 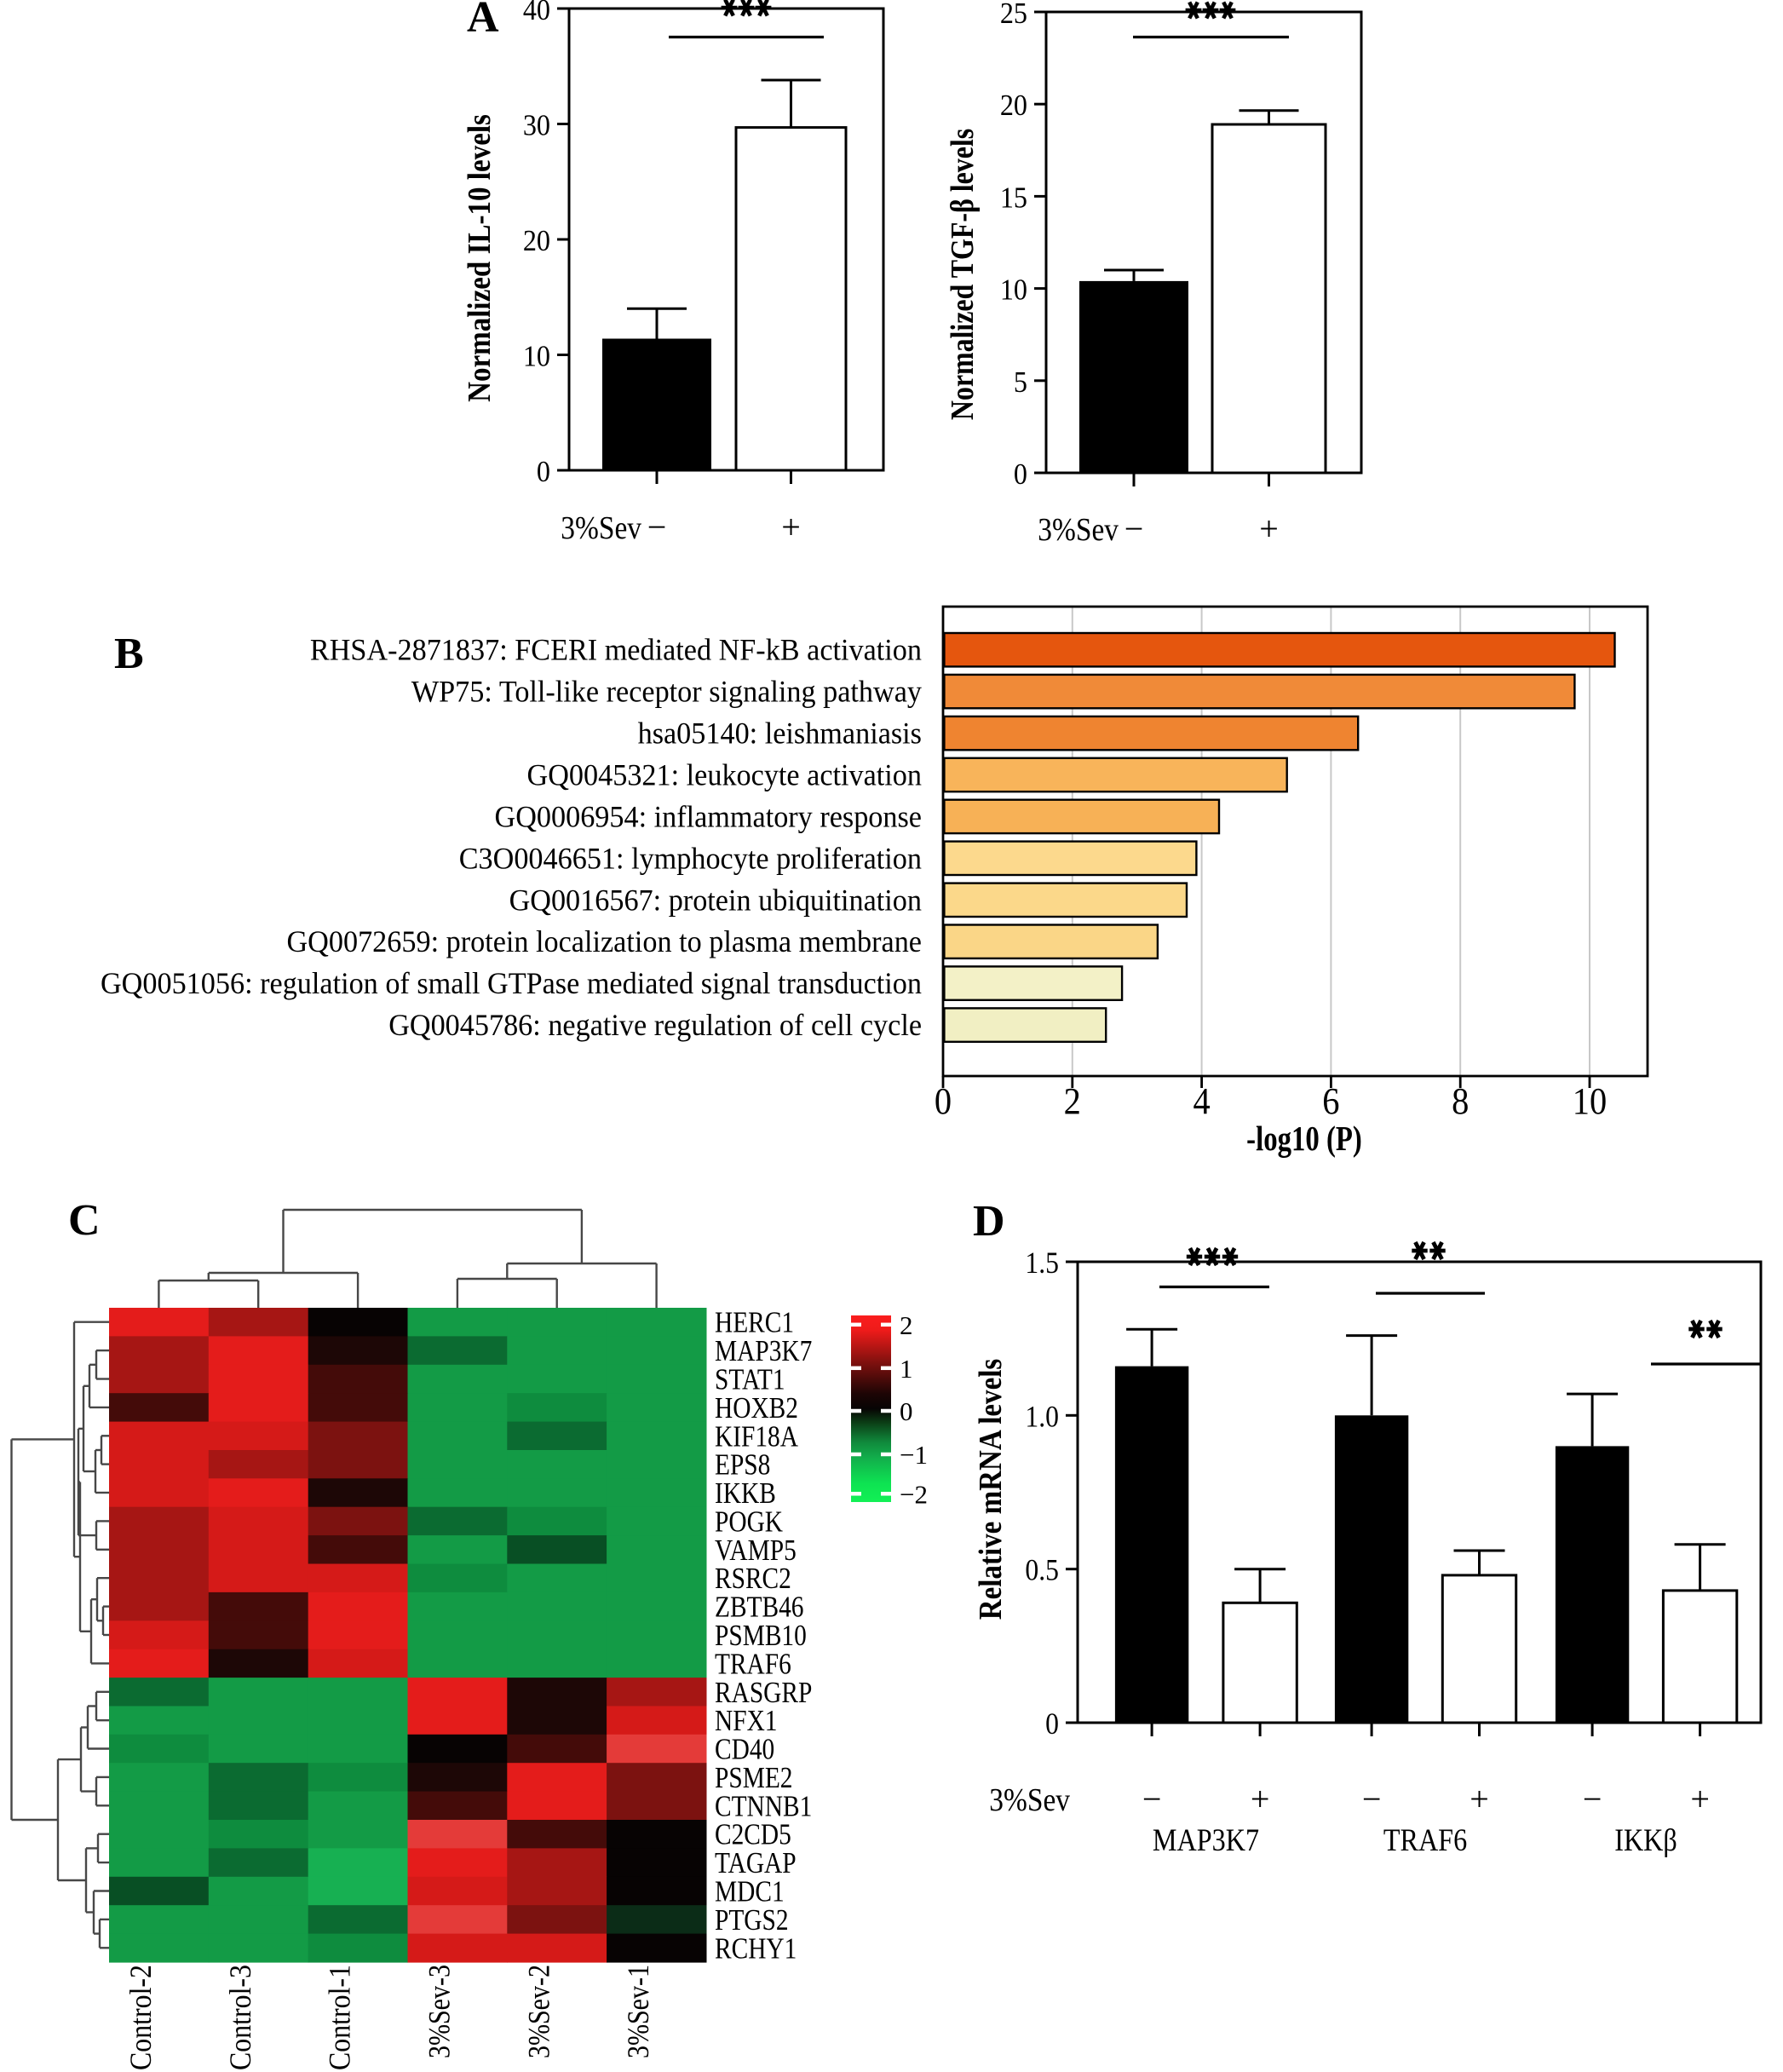 I want to click on svg-text: A, so click(x=483, y=21).